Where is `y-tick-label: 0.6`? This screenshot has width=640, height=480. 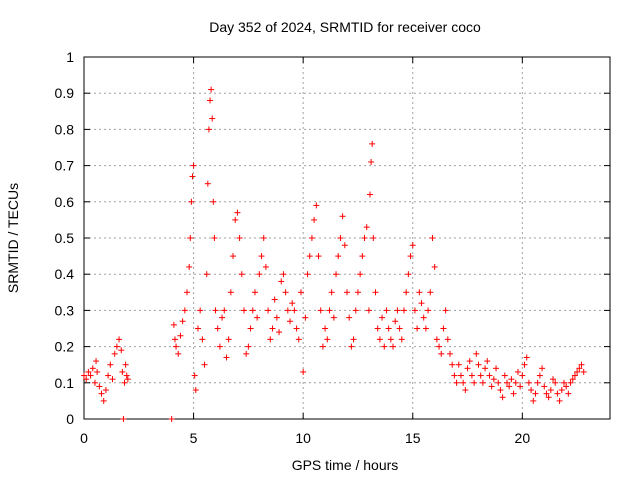
y-tick-label: 0.6 is located at coordinates (65, 202).